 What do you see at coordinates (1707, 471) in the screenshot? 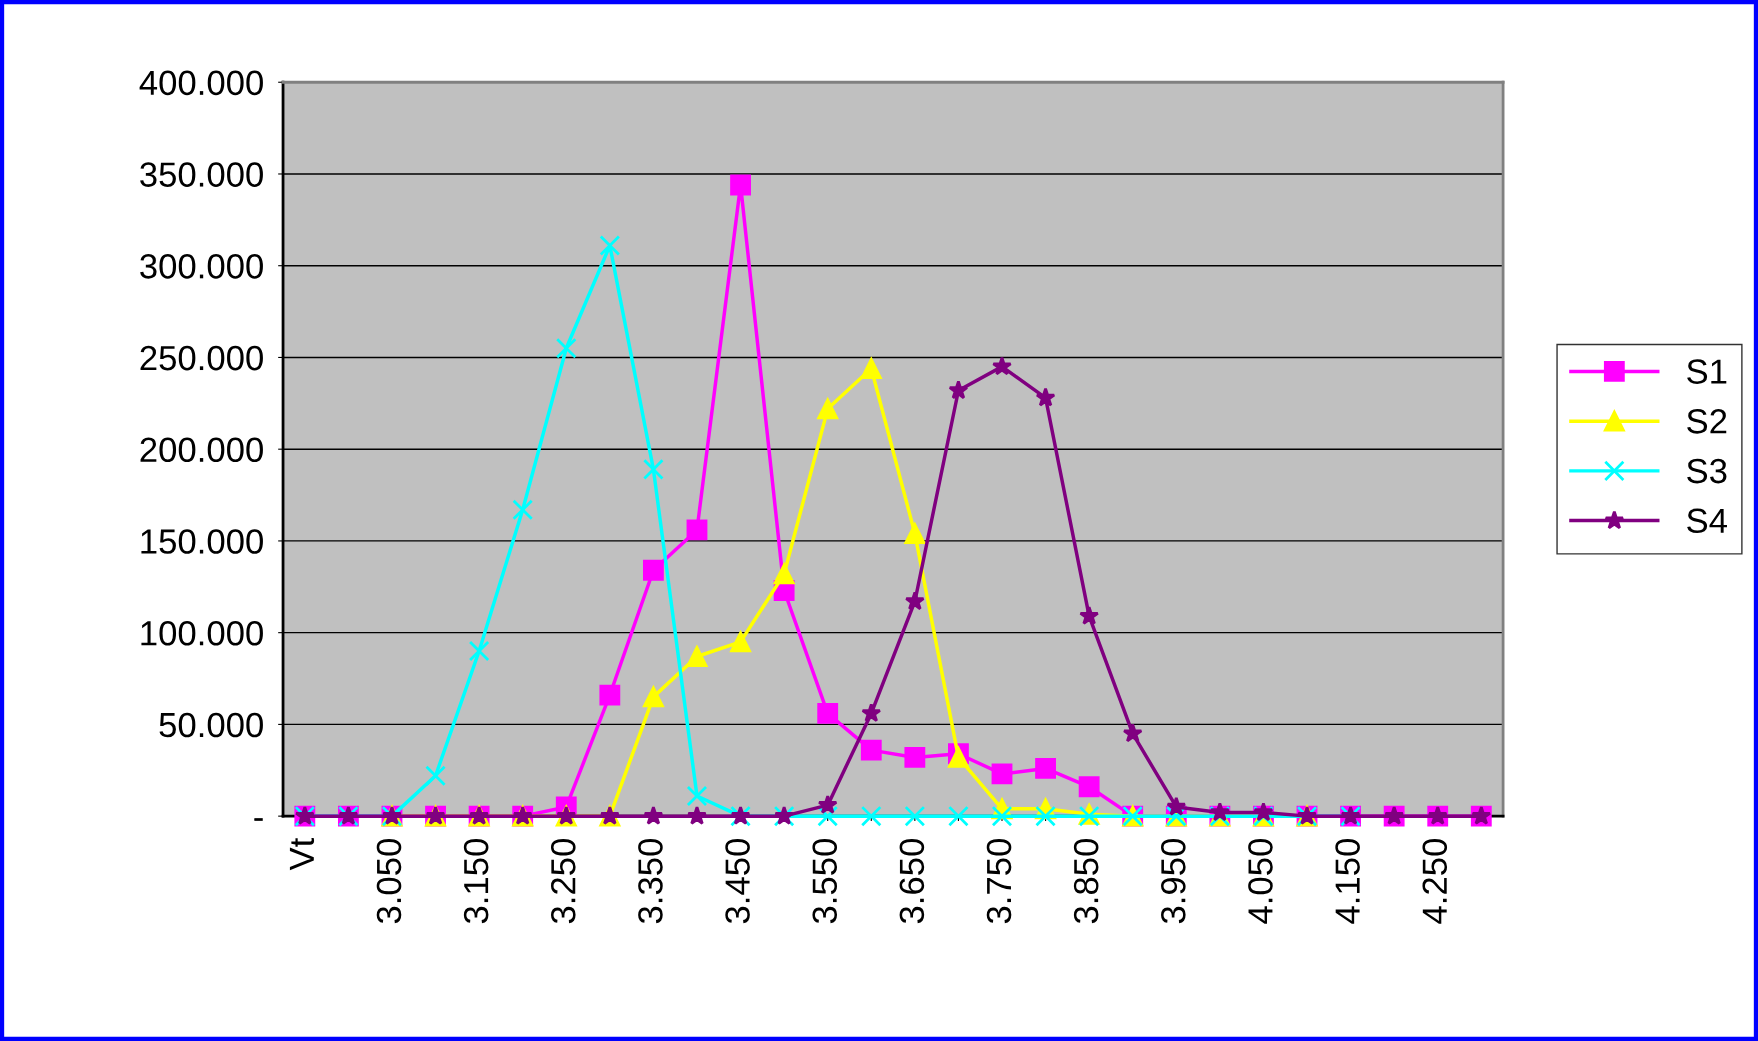
I see `legend-label: S3` at bounding box center [1707, 471].